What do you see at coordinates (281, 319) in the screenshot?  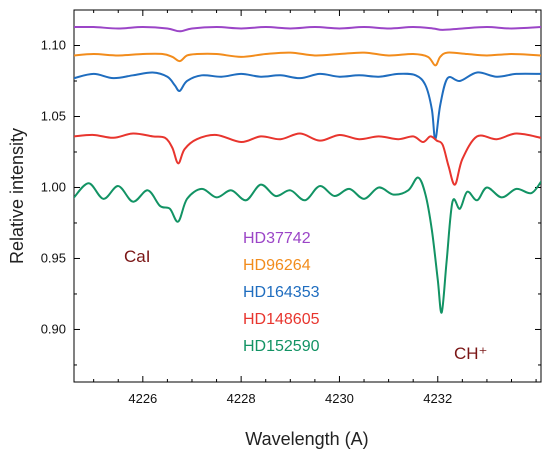 I see `legend-label-hd148605: HD148605` at bounding box center [281, 319].